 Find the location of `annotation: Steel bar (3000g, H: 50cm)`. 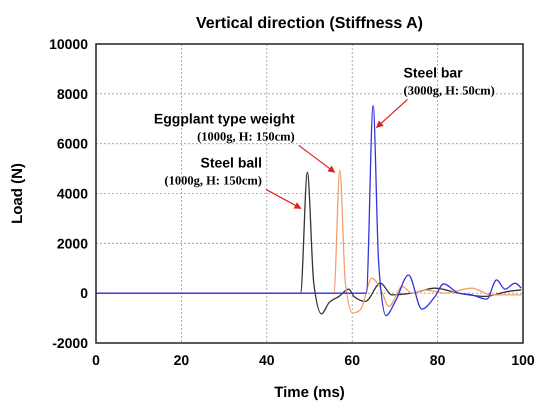

annotation: Steel bar (3000g, H: 50cm) is located at coordinates (449, 81).